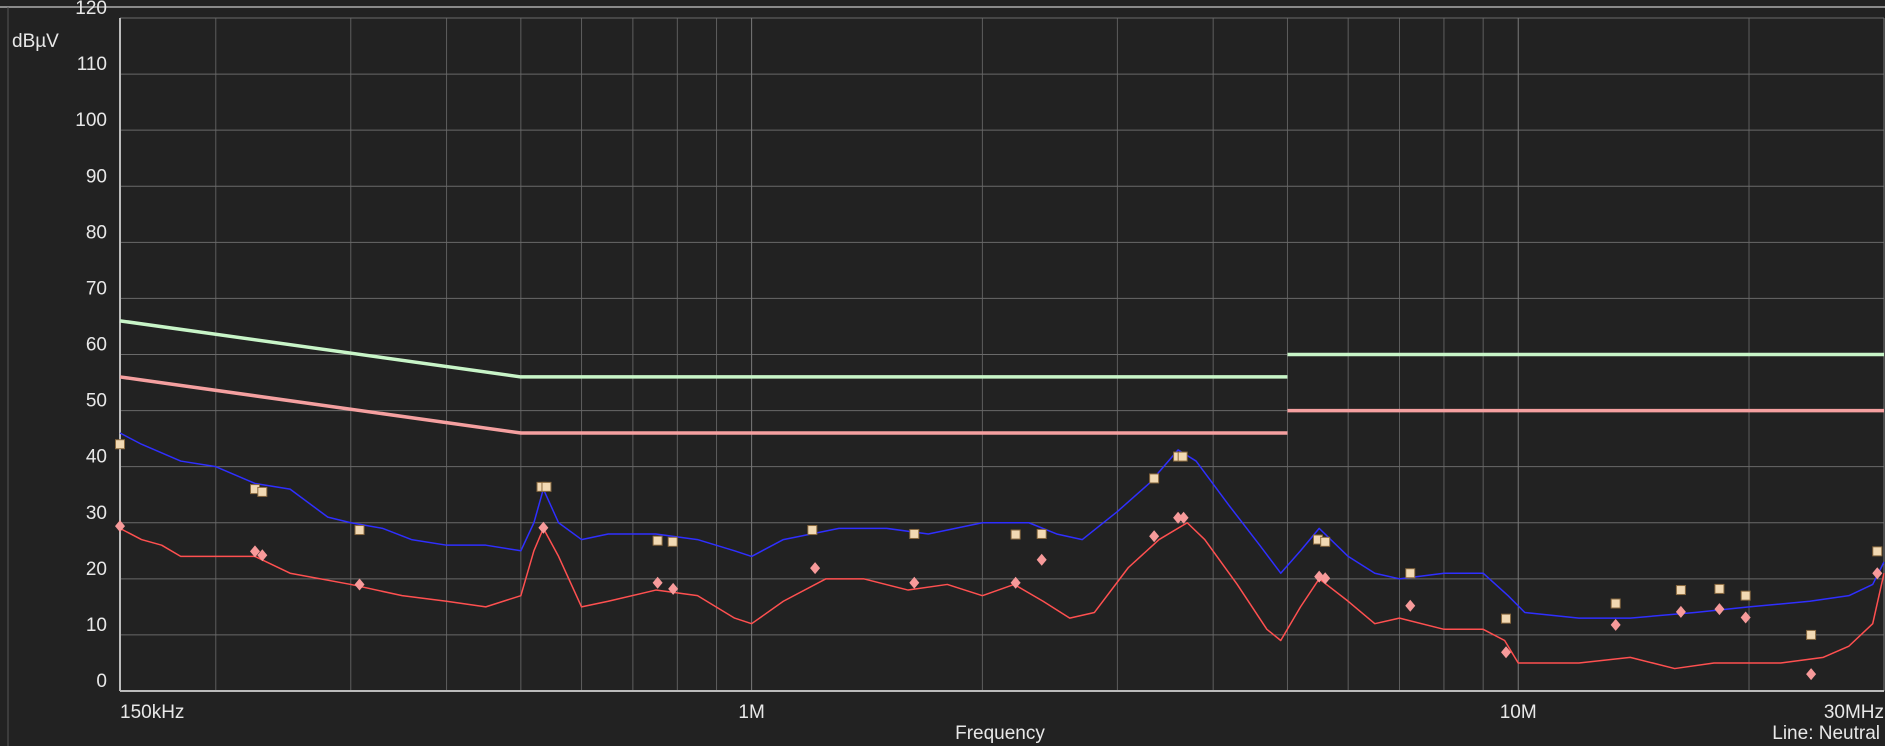  I want to click on x-tick-label: 10M, so click(1518, 712).